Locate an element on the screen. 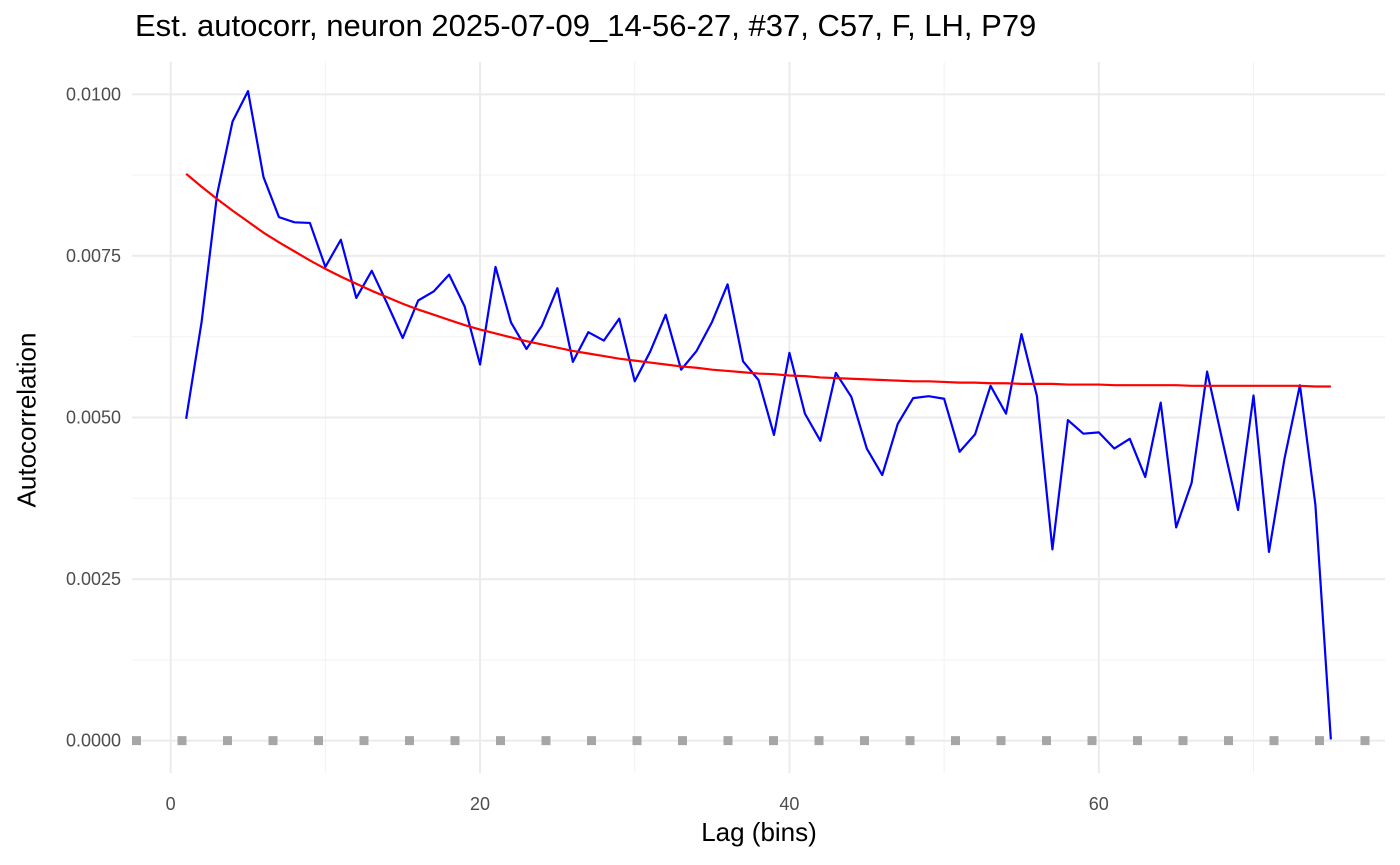 The height and width of the screenshot is (865, 1400). x-axis-title: Lag (bins) is located at coordinates (759, 832).